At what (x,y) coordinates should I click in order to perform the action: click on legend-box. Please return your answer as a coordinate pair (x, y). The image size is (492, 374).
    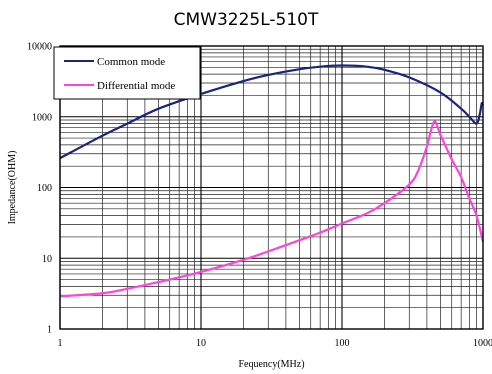
    Looking at the image, I should click on (127, 73).